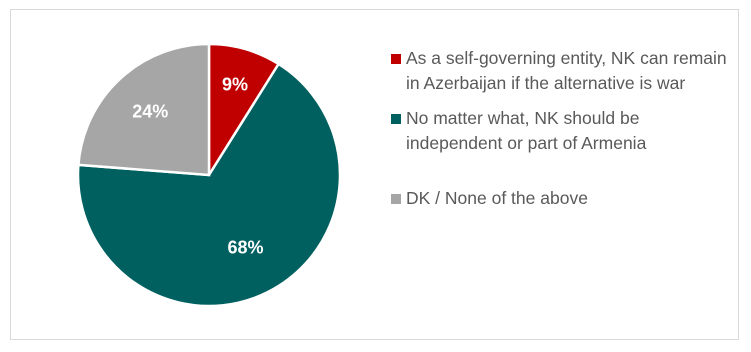  What do you see at coordinates (246, 248) in the screenshot?
I see `data-label-independent: 68%` at bounding box center [246, 248].